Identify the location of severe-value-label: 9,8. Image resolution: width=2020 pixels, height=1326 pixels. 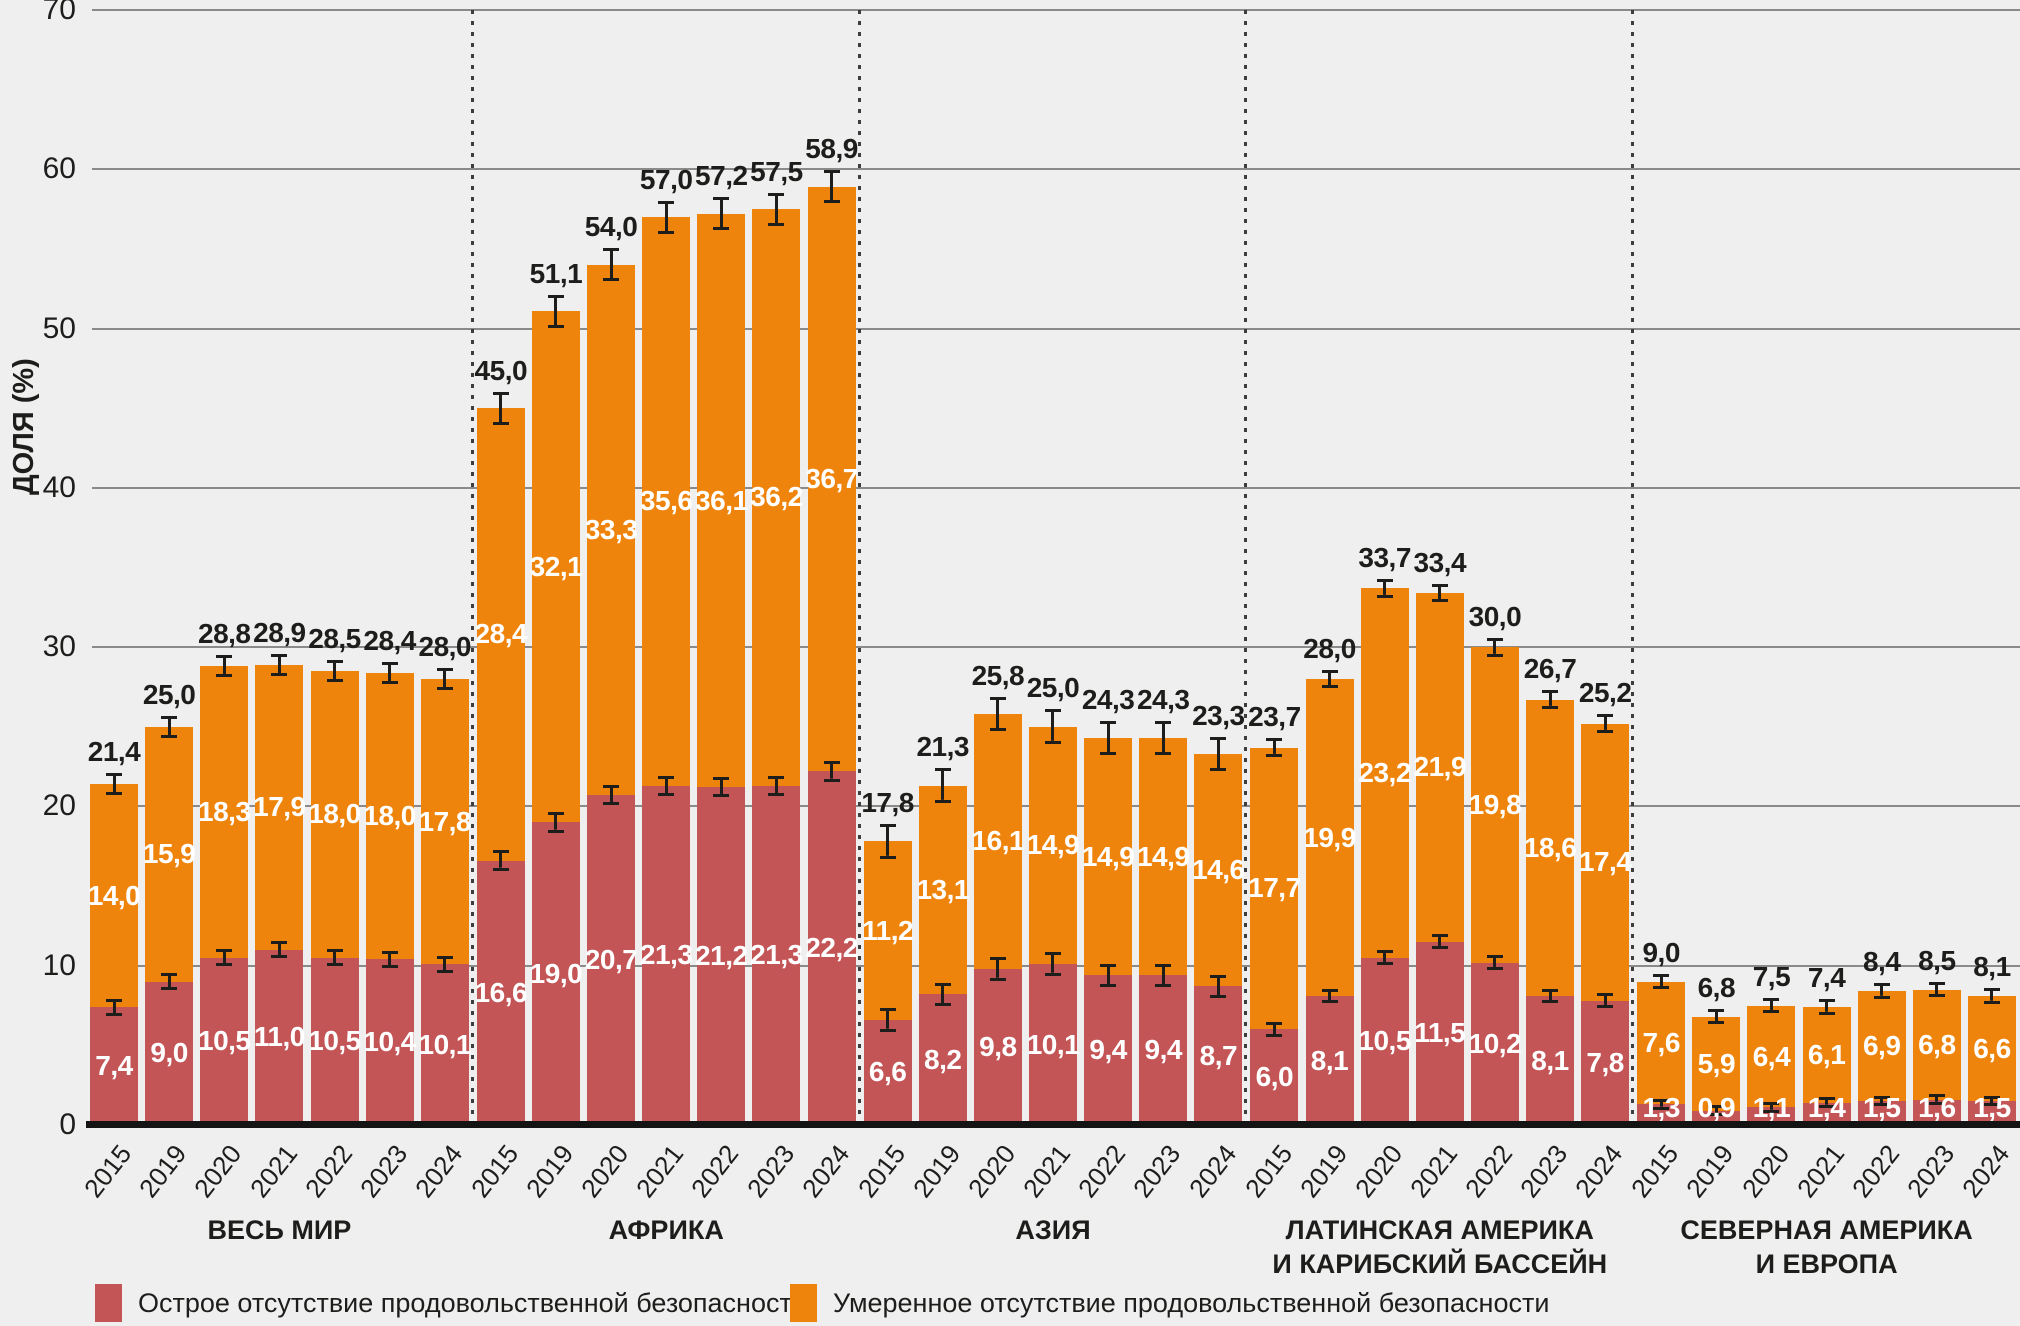
(998, 1046).